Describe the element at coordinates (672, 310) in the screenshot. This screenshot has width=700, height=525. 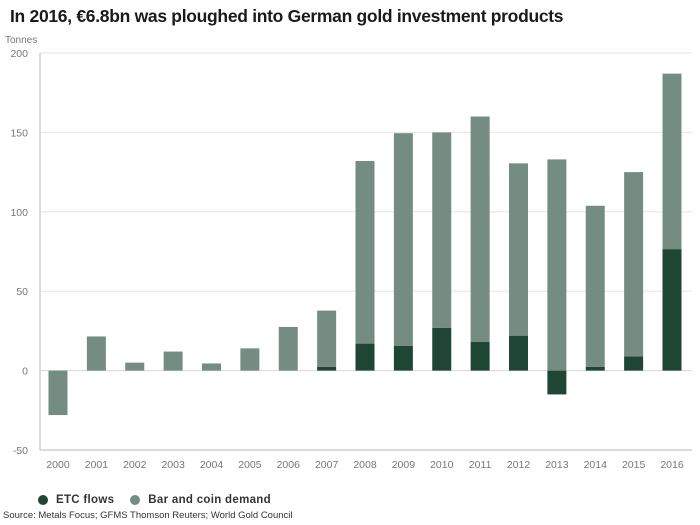
I see `bar-etc-2016` at that location.